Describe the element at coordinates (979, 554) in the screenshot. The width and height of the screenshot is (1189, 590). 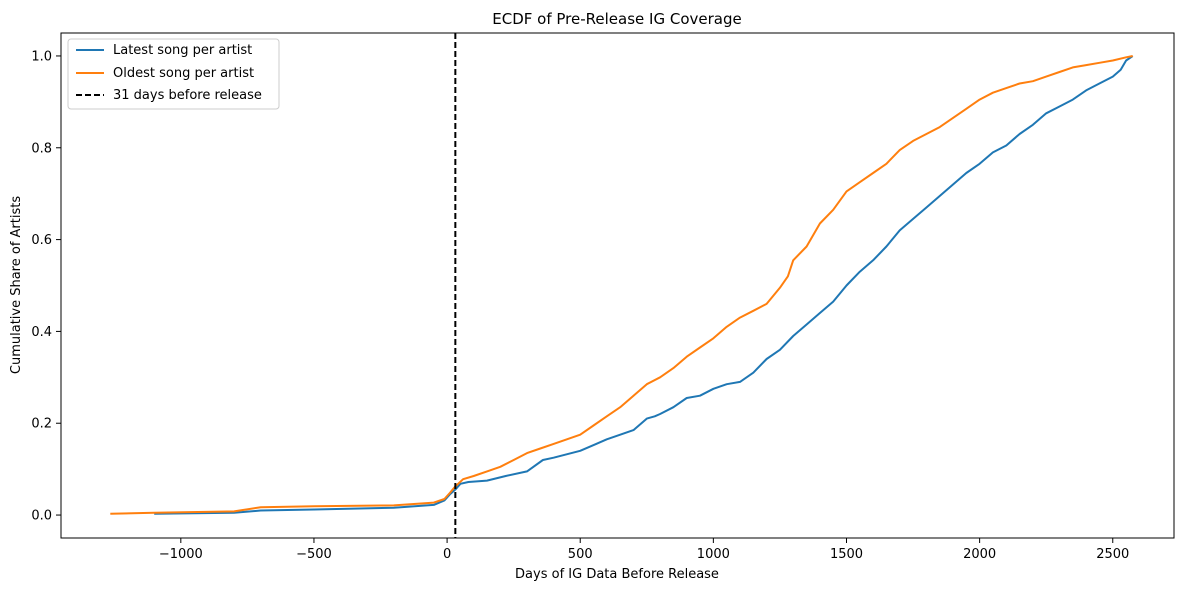
I see `x-tick-label: 2000` at that location.